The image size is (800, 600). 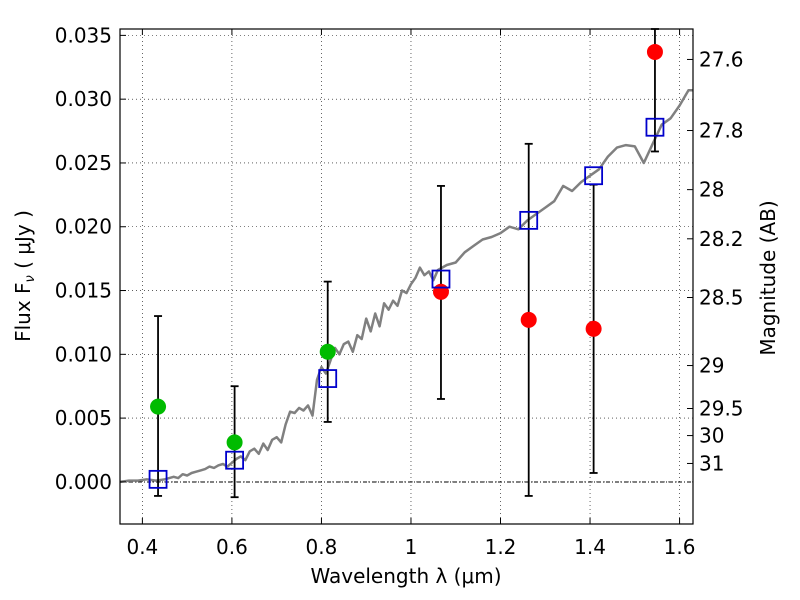 I want to click on y-tick-label: 0.030, so click(x=83, y=99).